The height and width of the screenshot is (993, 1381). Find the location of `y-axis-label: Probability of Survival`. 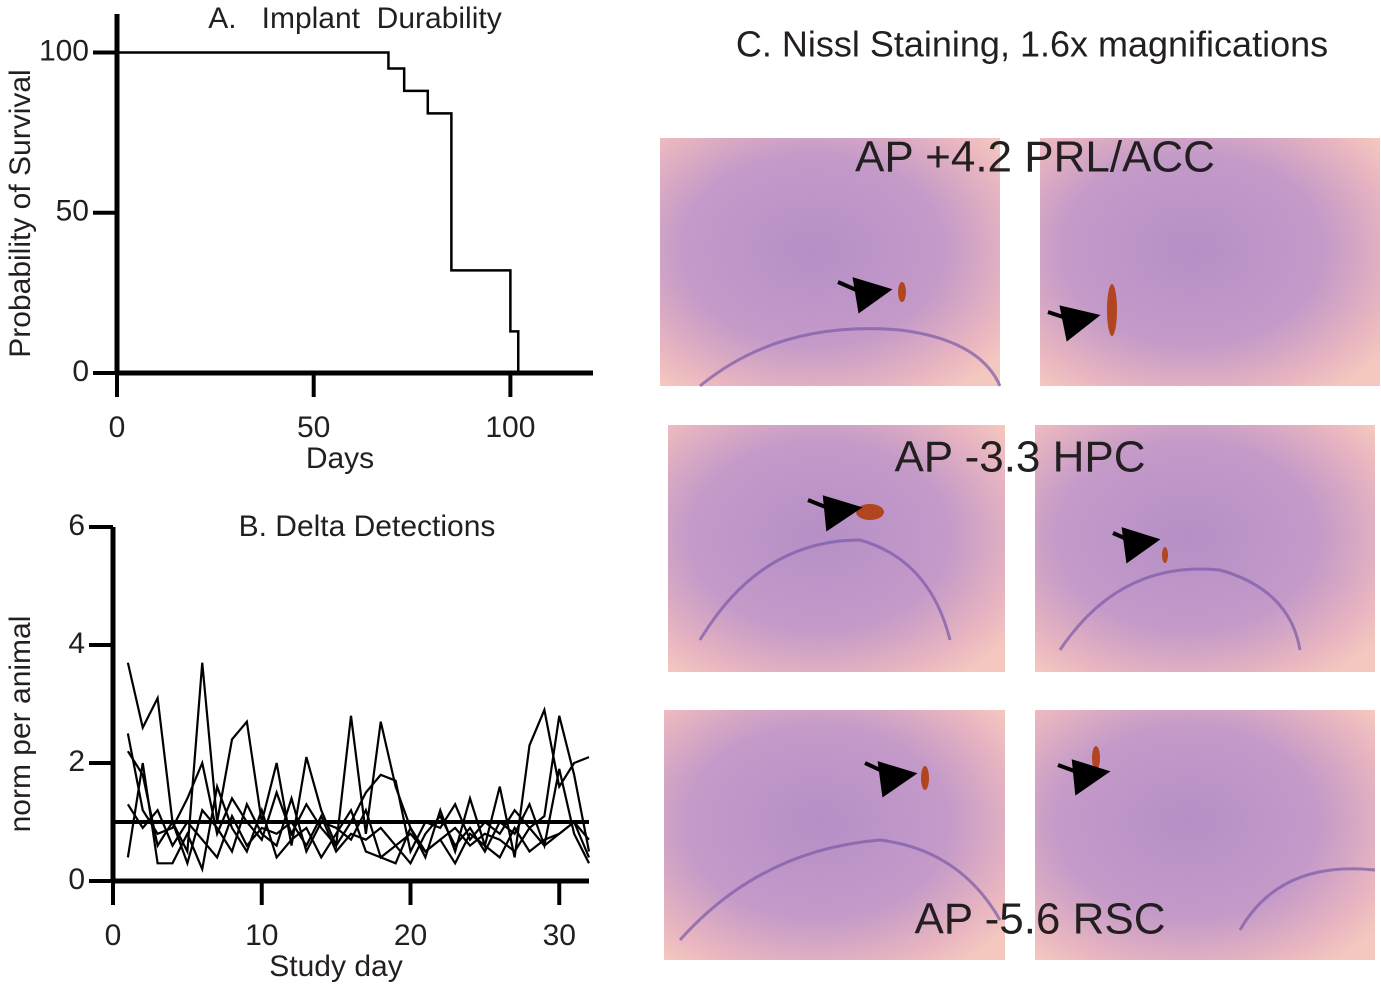

y-axis-label: Probability of Survival is located at coordinates (20, 213).